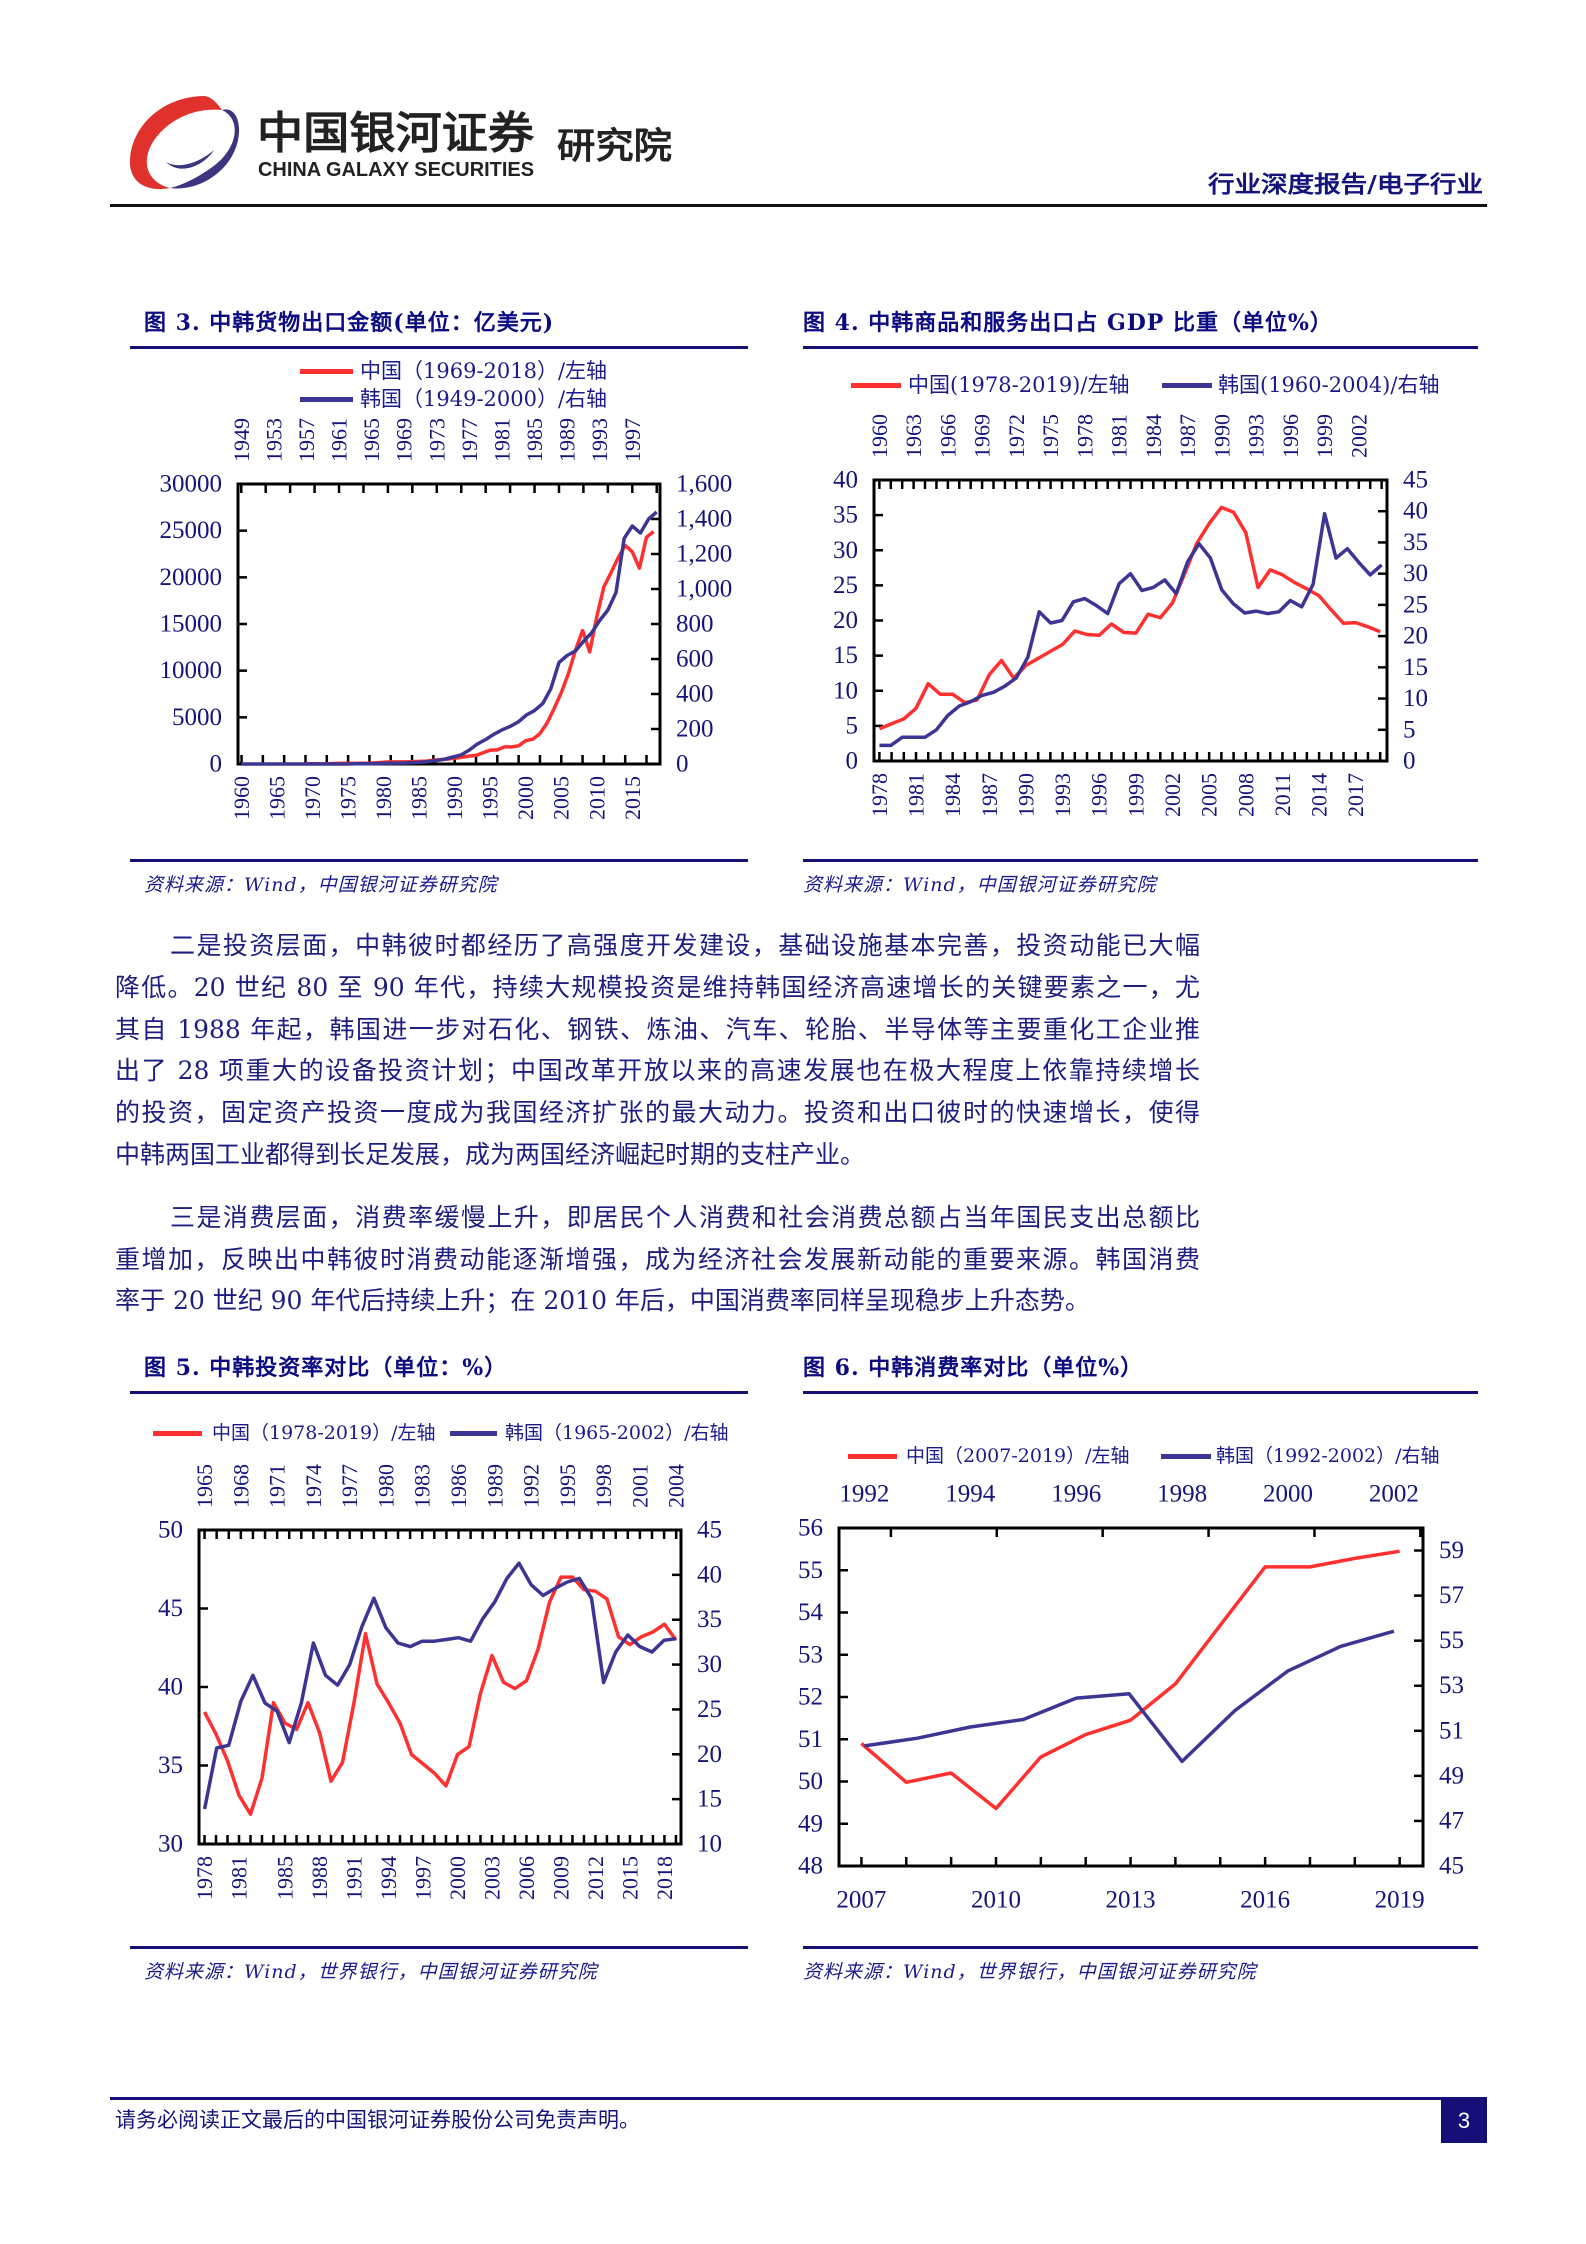  Describe the element at coordinates (845, 620) in the screenshot. I see `left-axis-tick-label: 20` at that location.